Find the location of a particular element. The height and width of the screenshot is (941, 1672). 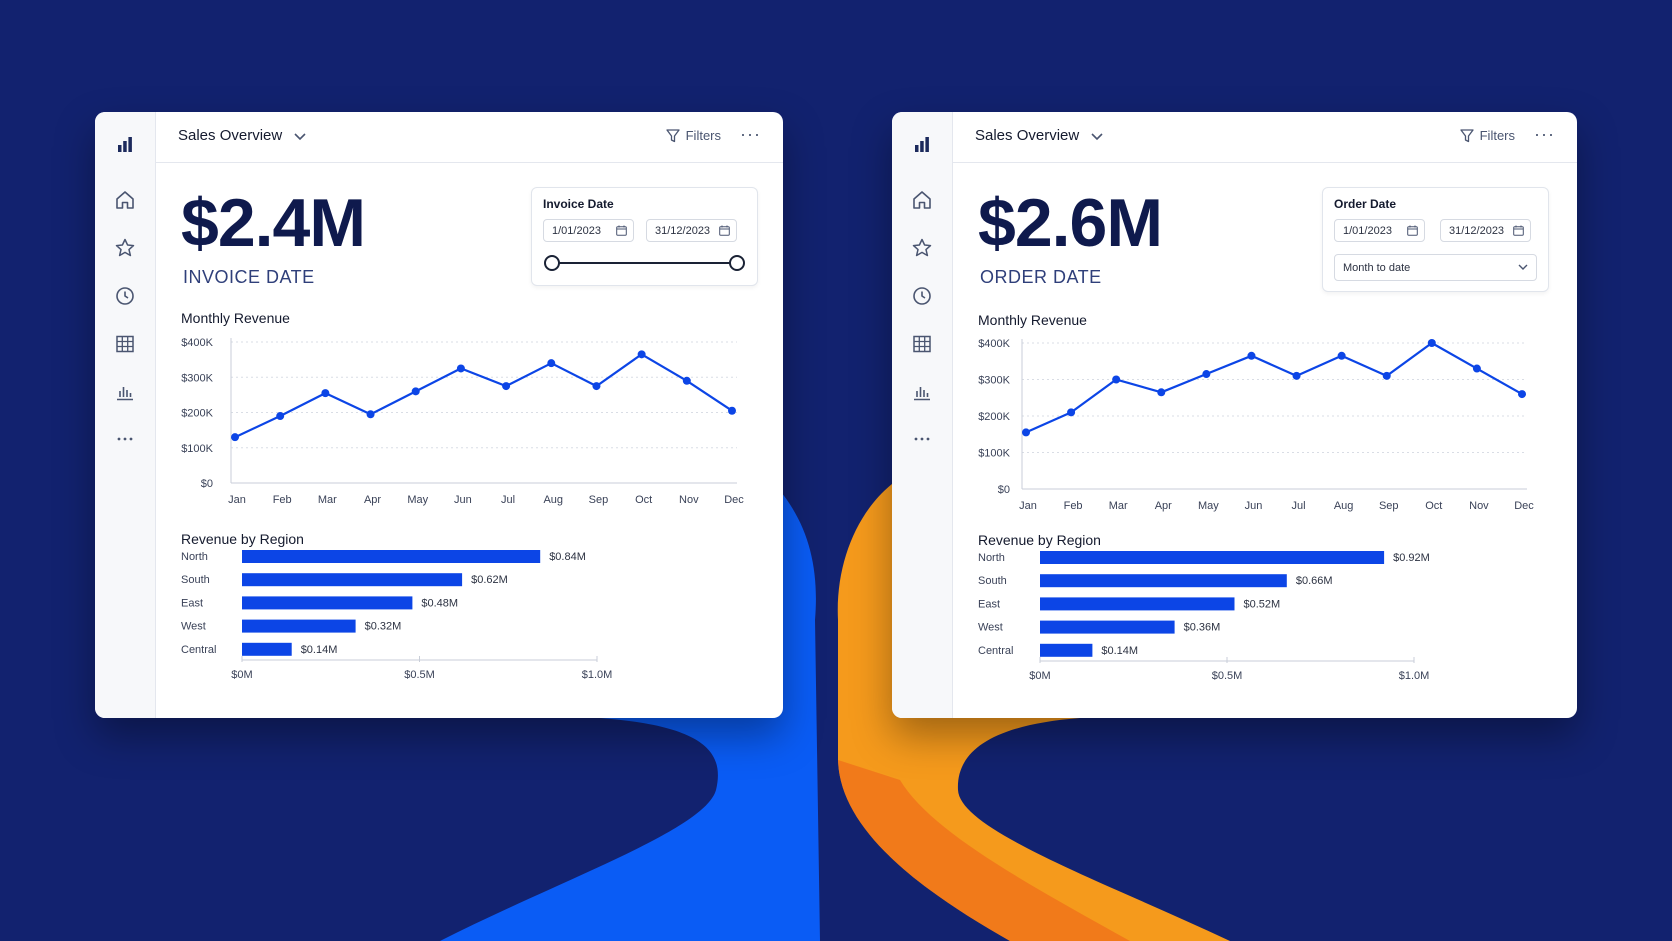

region-label-north: North is located at coordinates (194, 557).